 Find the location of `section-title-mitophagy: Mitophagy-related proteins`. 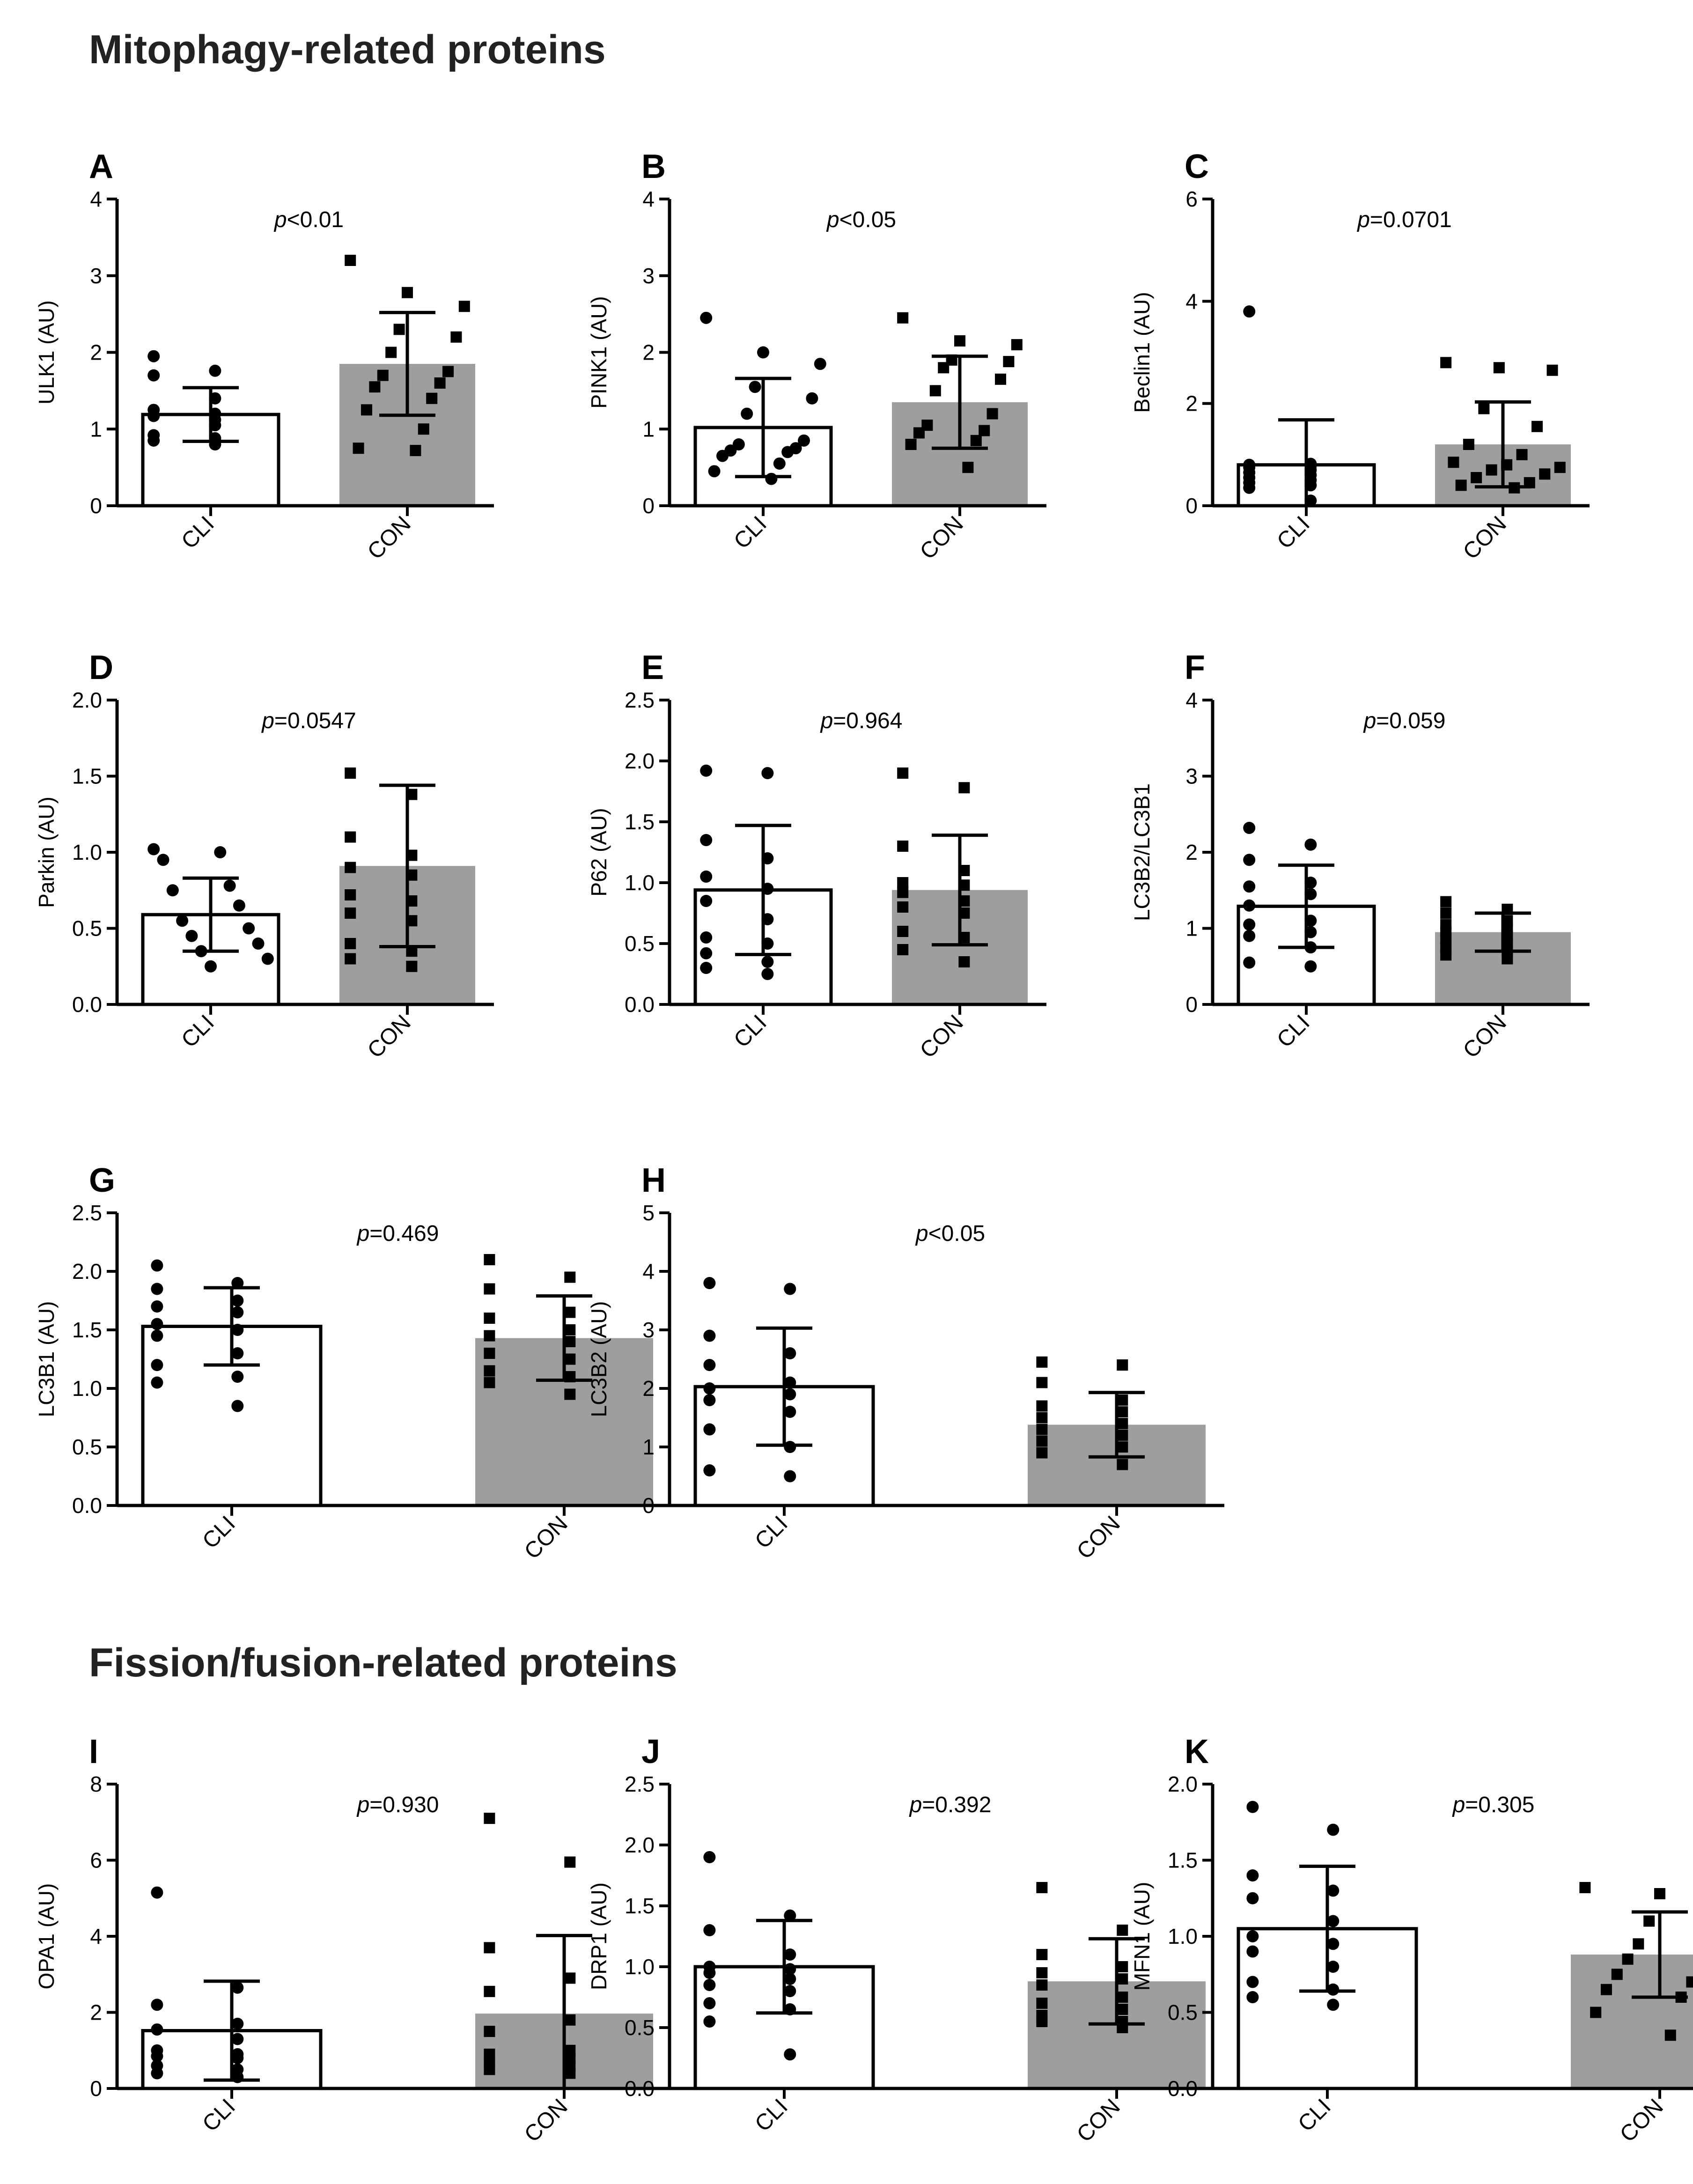

section-title-mitophagy: Mitophagy-related proteins is located at coordinates (347, 49).